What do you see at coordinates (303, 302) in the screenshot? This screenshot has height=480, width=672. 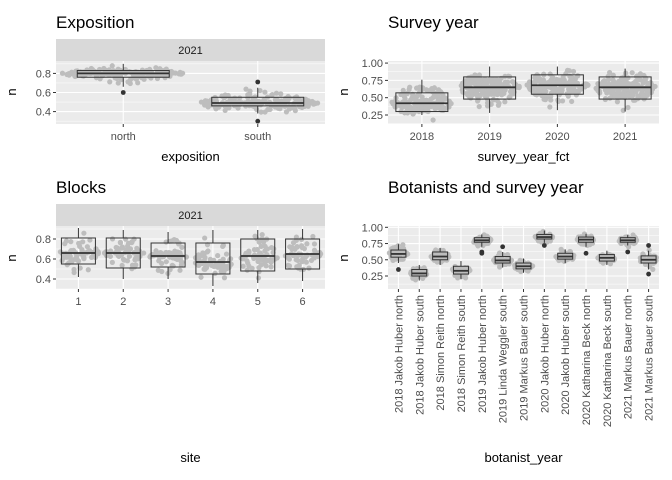 I see `x-tick-label: 6` at bounding box center [303, 302].